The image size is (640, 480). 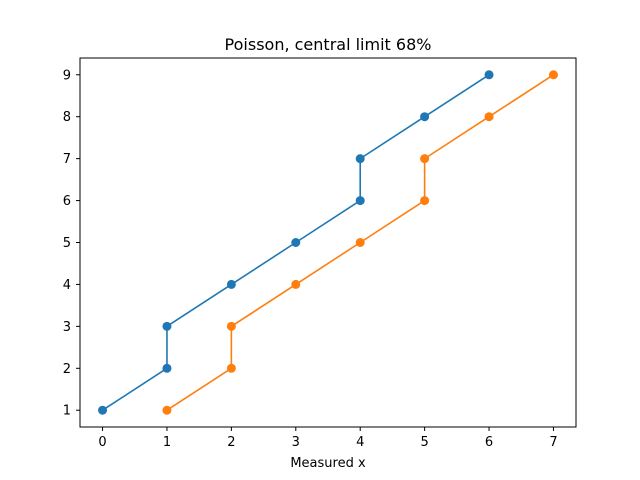 I want to click on y-tick-label: 8, so click(x=67, y=117).